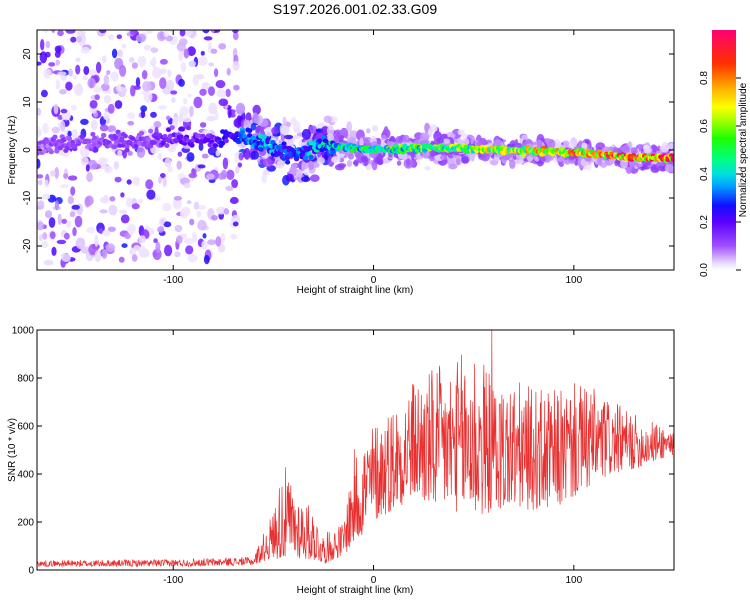 The image size is (750, 600). I want to click on spectrogram-xtick-label: 0, so click(374, 280).